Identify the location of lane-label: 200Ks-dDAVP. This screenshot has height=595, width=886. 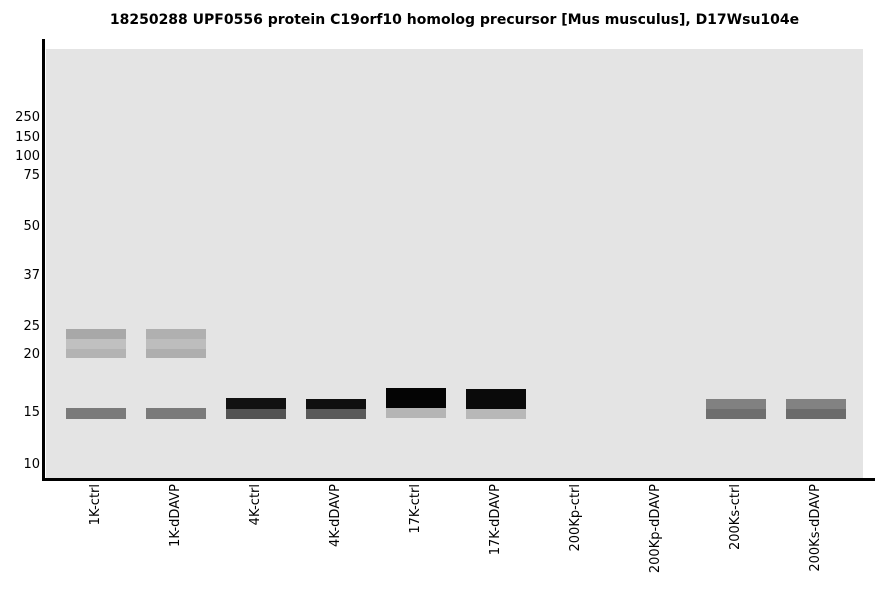
(815, 528).